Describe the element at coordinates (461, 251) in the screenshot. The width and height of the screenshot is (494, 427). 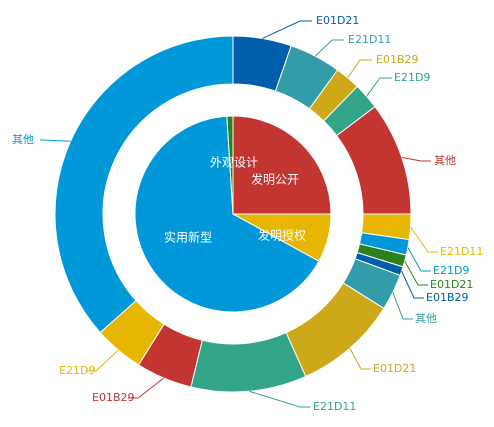
I see `outer-label-5: E21D11` at that location.